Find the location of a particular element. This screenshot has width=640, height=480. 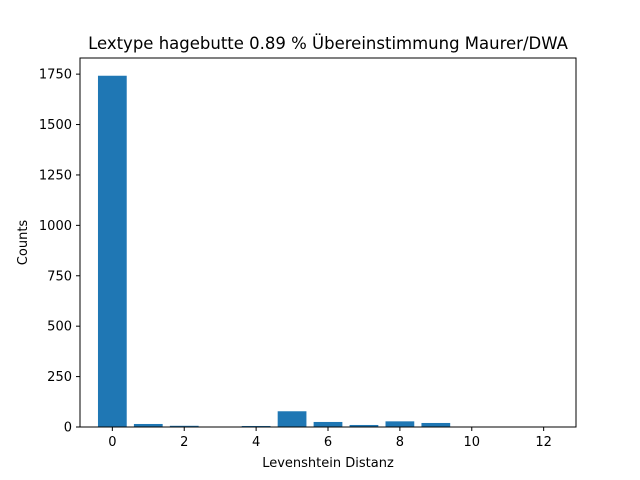

y-tick-label: 750 is located at coordinates (59, 276).